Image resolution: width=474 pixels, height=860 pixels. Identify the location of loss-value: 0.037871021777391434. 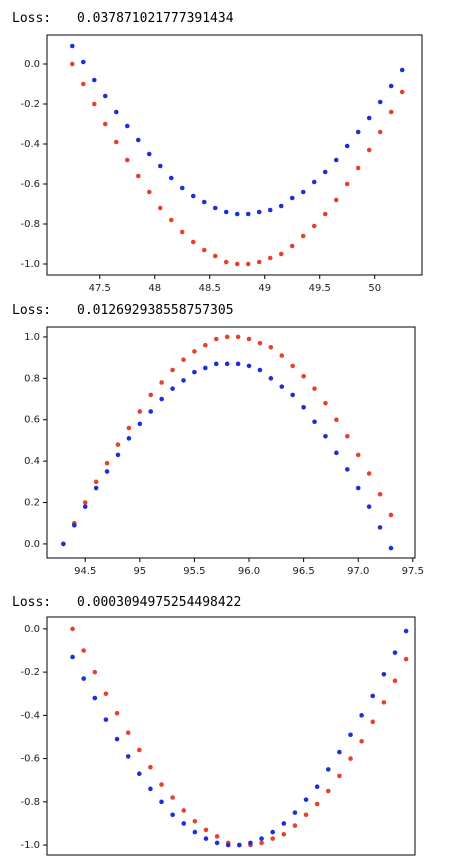
(155, 18).